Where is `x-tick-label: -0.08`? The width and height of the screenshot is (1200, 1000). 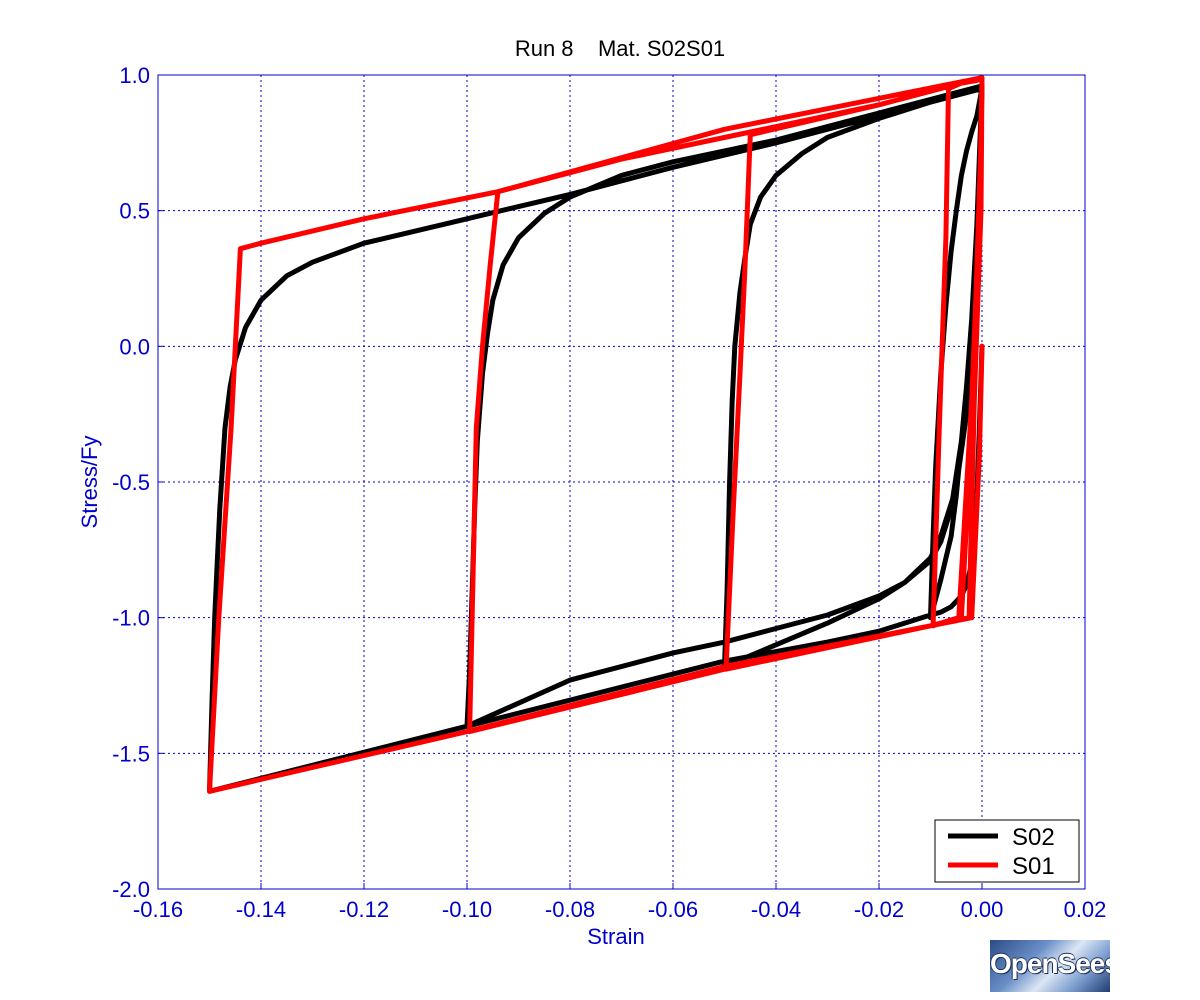
x-tick-label: -0.08 is located at coordinates (570, 909).